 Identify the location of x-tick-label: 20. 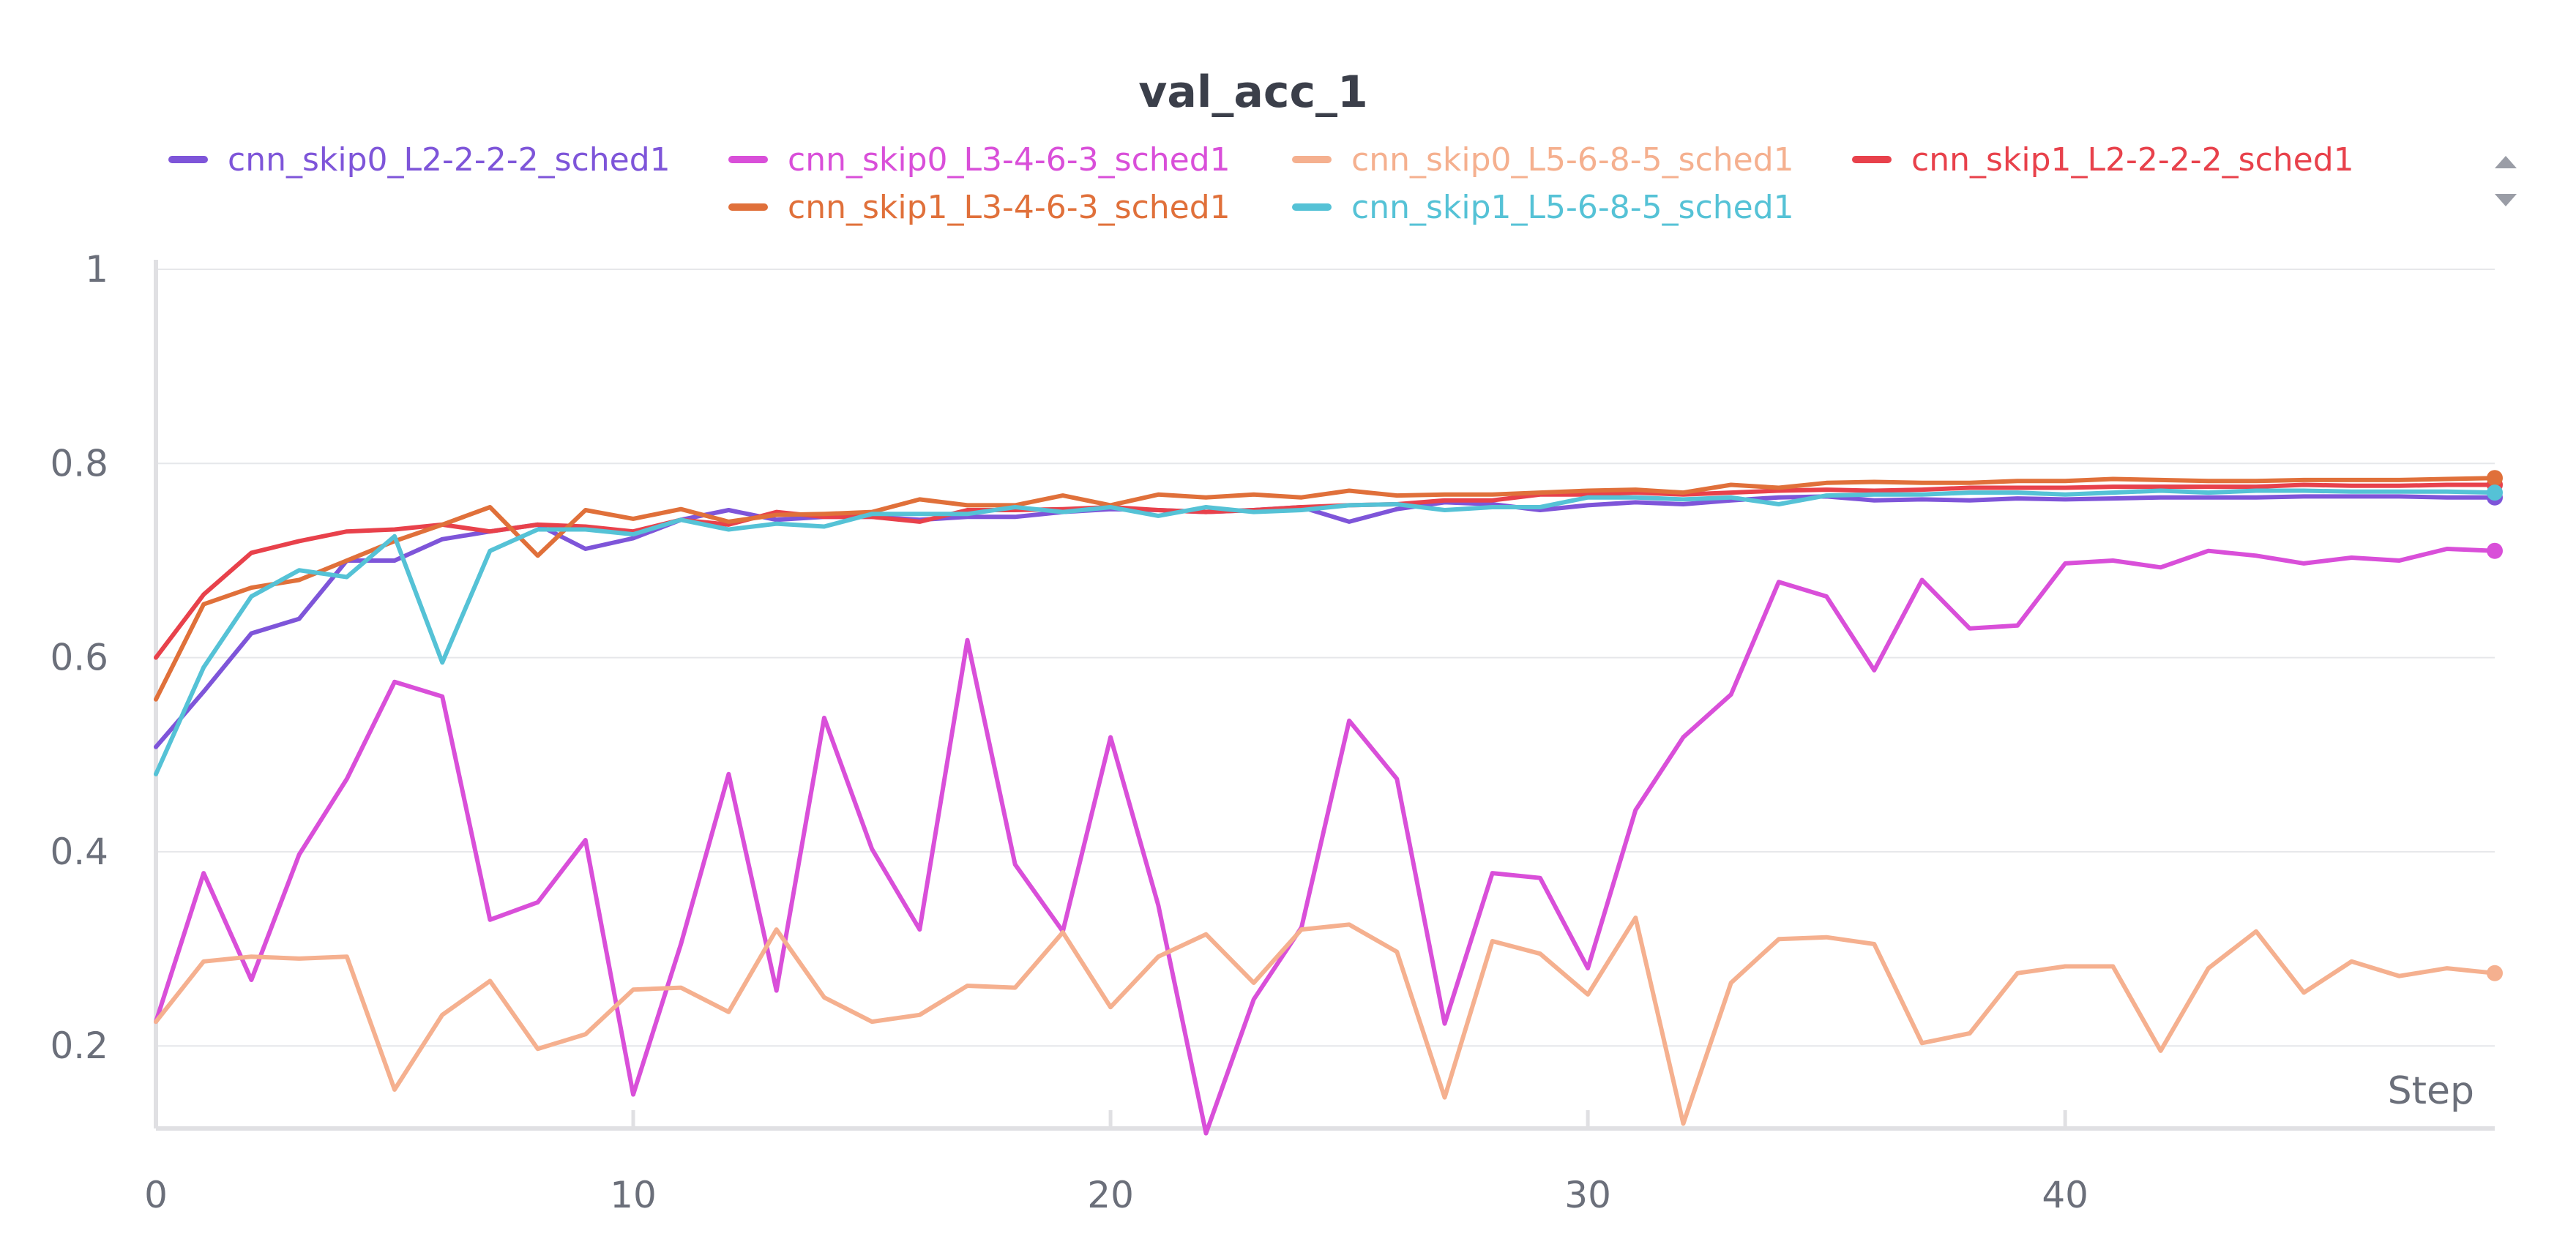
(1110, 1195).